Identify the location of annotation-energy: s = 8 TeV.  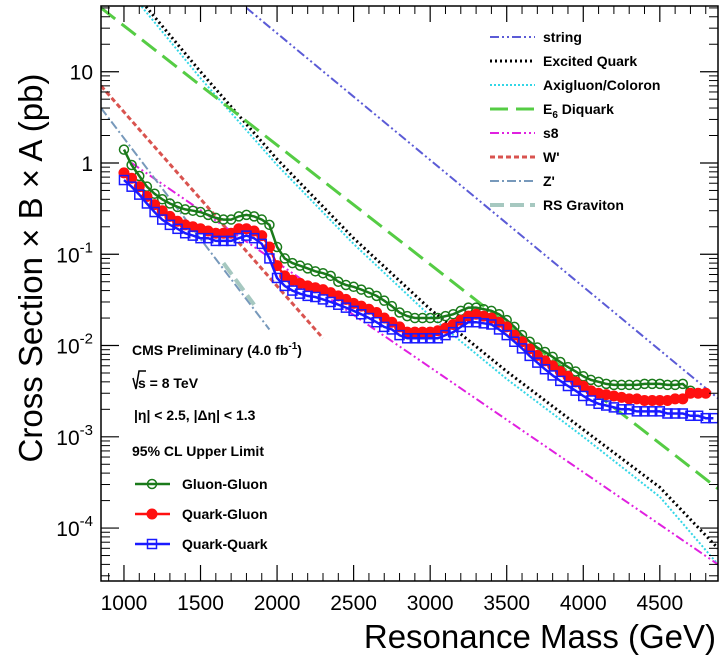
(168, 383).